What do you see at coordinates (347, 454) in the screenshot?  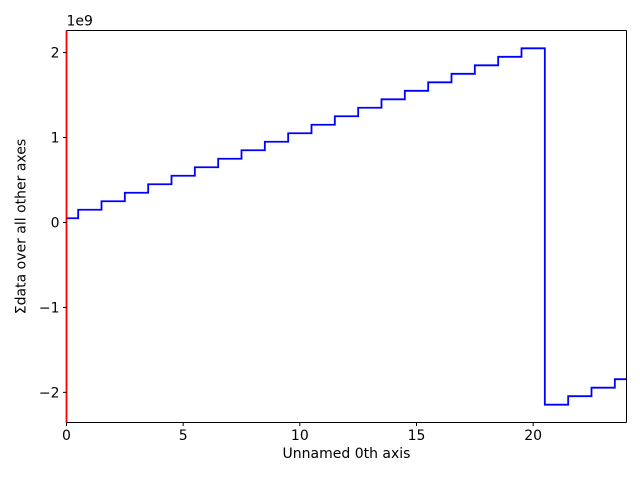 I see `x-axis-label: Unnamed 0th axis` at bounding box center [347, 454].